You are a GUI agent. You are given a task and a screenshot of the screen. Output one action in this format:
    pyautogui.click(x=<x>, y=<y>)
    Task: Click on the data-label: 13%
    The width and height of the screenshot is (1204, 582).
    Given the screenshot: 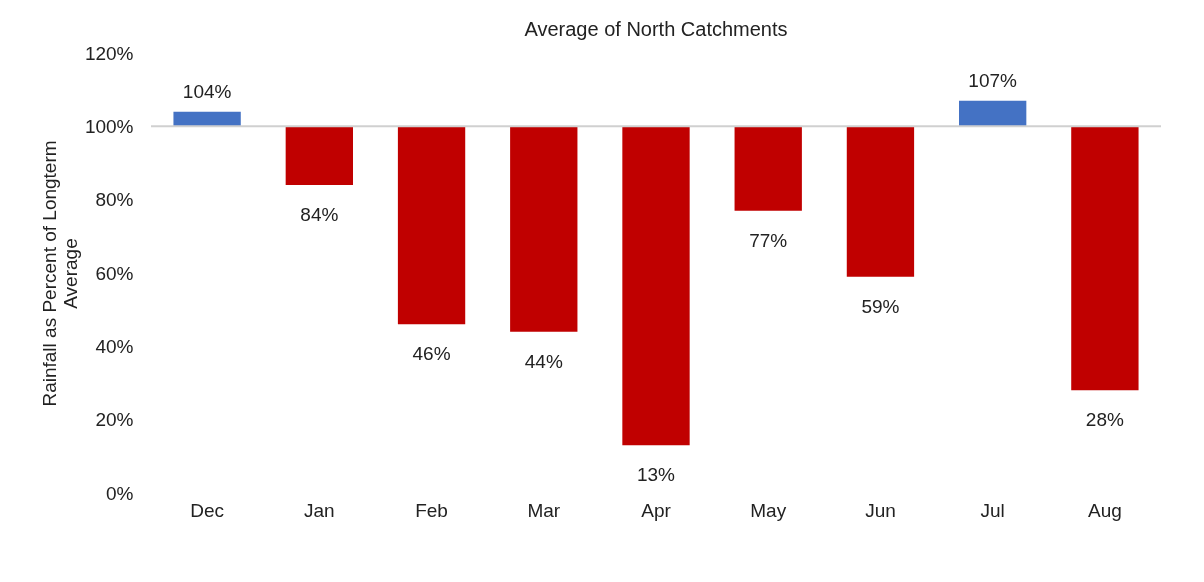 What is the action you would take?
    pyautogui.click(x=656, y=475)
    